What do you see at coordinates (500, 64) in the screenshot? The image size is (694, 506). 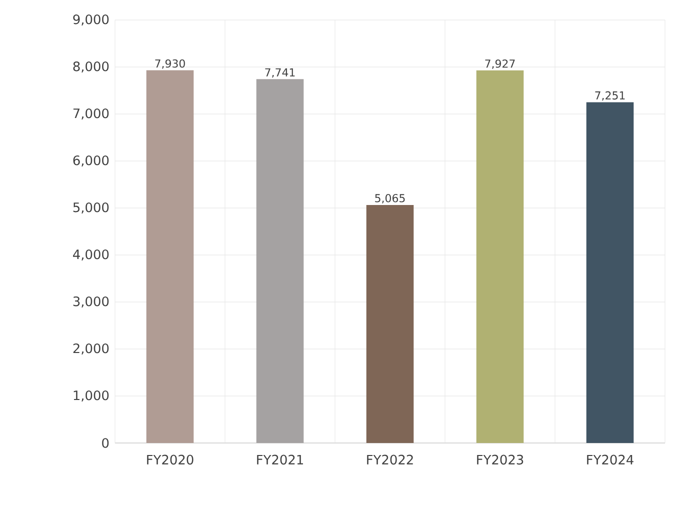 I see `data-label: 7,927` at bounding box center [500, 64].